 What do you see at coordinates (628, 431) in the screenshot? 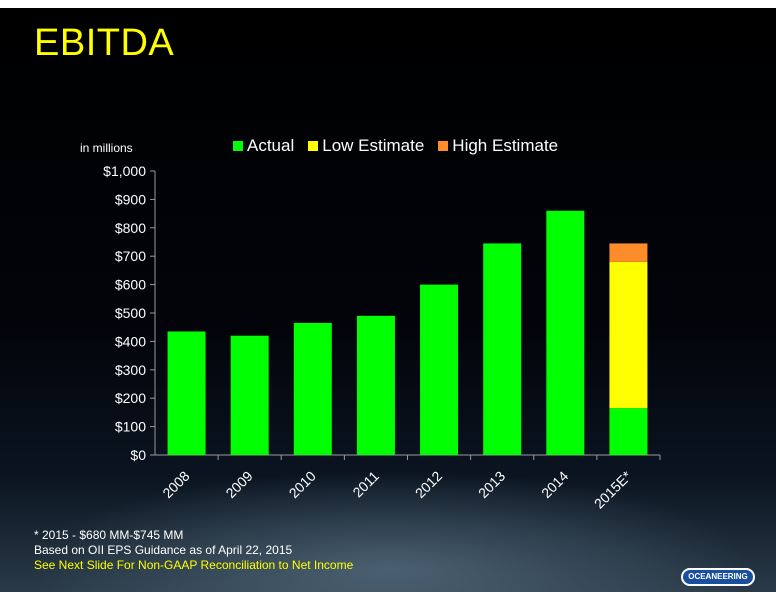
I see `bar-2015e-actual` at bounding box center [628, 431].